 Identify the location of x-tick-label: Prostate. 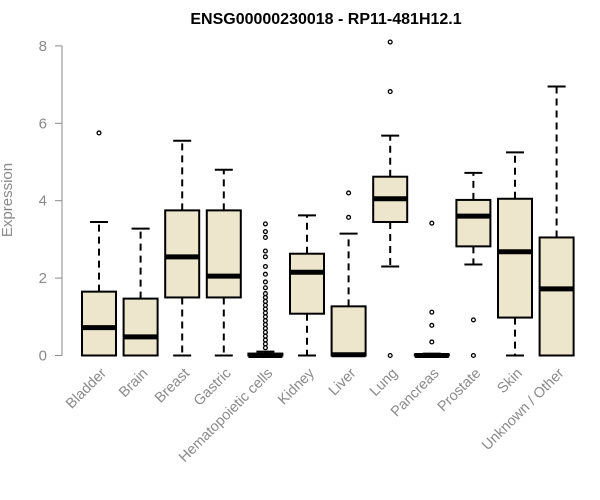
(459, 390).